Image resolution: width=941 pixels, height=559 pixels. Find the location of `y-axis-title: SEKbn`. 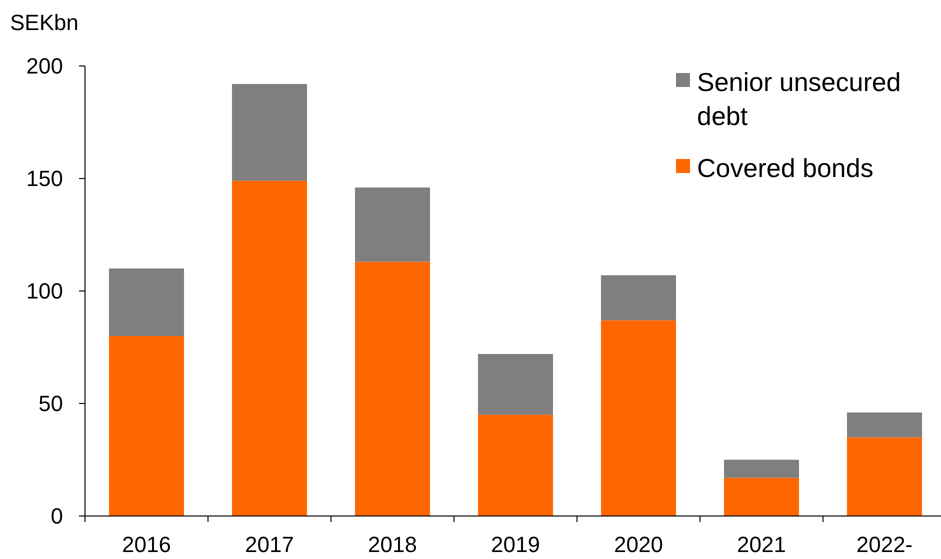

y-axis-title: SEKbn is located at coordinates (44, 22).